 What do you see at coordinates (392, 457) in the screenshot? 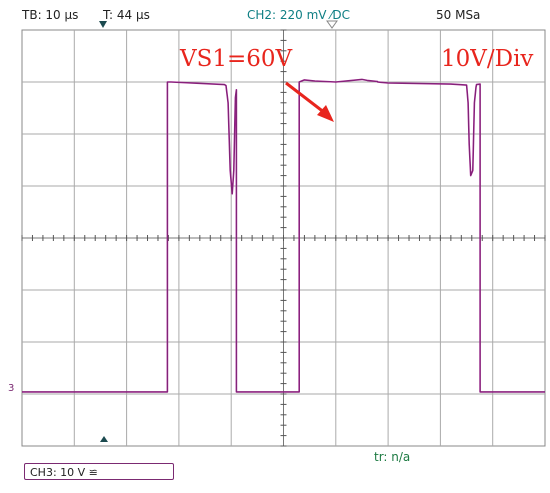
I see `rise-time-readout: tr: n/a` at bounding box center [392, 457].